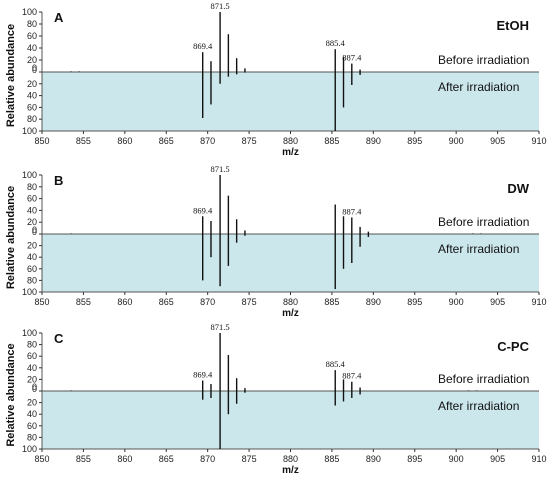 Image resolution: width=550 pixels, height=485 pixels. Describe the element at coordinates (513, 346) in the screenshot. I see `solvent-title: C-PC` at that location.